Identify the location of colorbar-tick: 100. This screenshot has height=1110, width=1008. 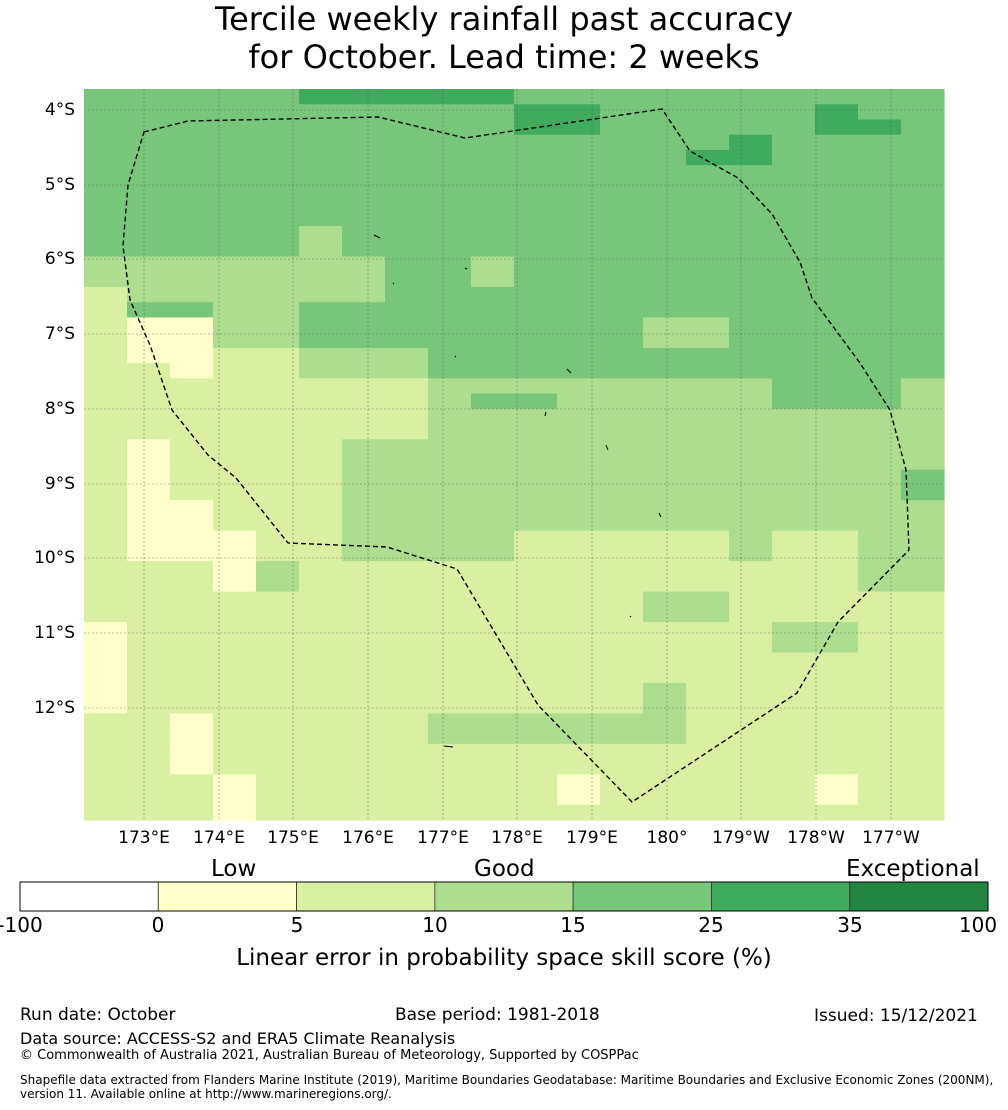
(978, 925).